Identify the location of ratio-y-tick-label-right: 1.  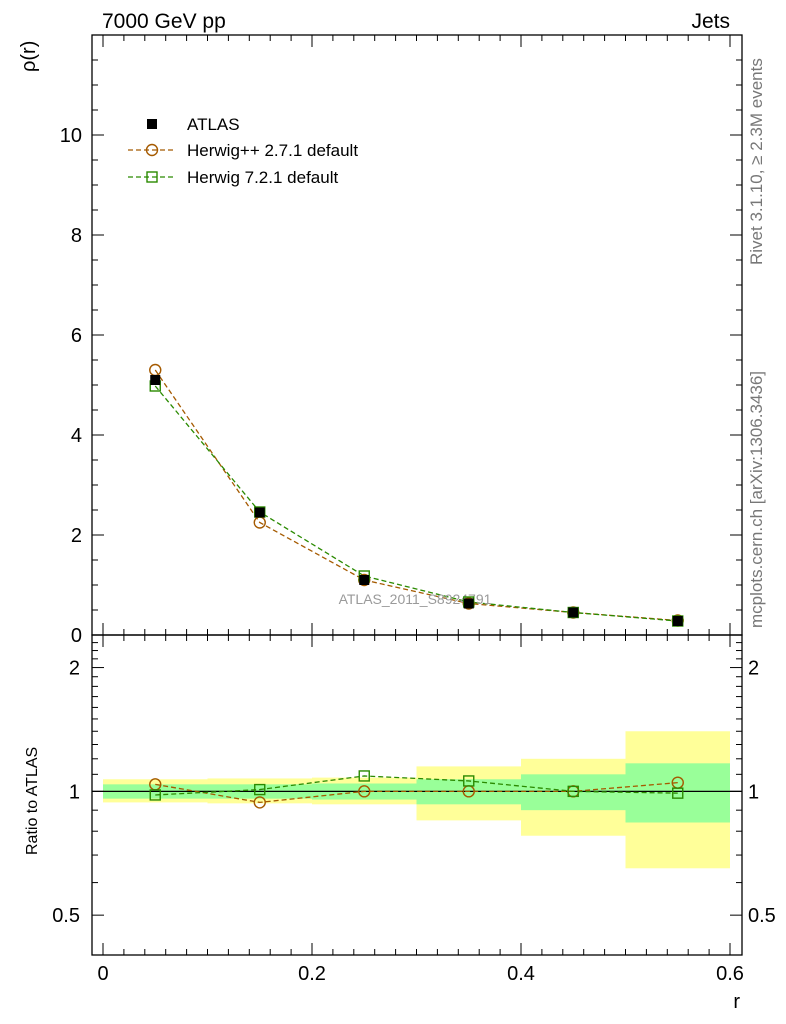
(753, 792).